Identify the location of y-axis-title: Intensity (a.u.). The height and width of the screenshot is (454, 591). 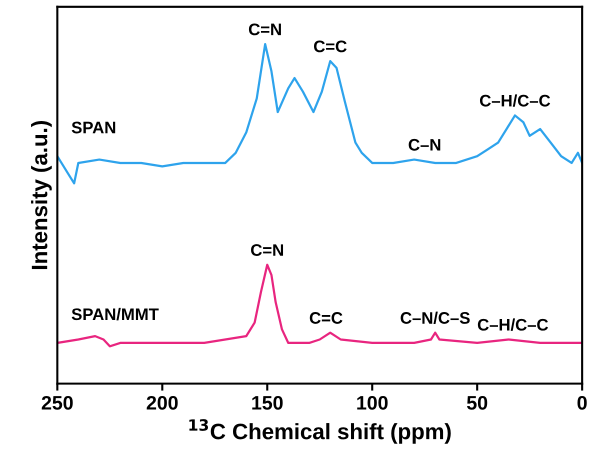
(41, 195).